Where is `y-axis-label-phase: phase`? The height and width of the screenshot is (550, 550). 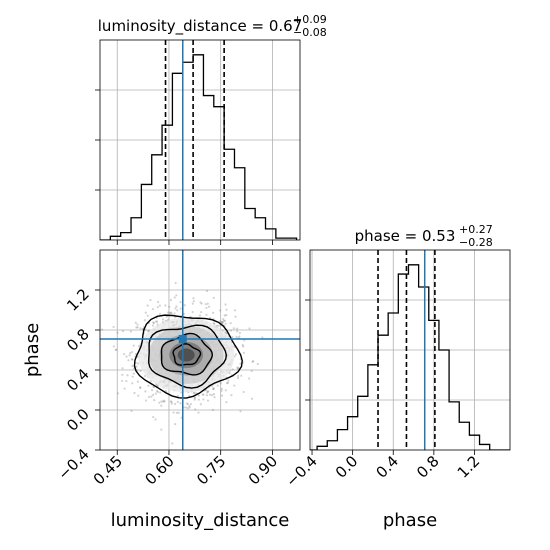
y-axis-label-phase: phase is located at coordinates (32, 350).